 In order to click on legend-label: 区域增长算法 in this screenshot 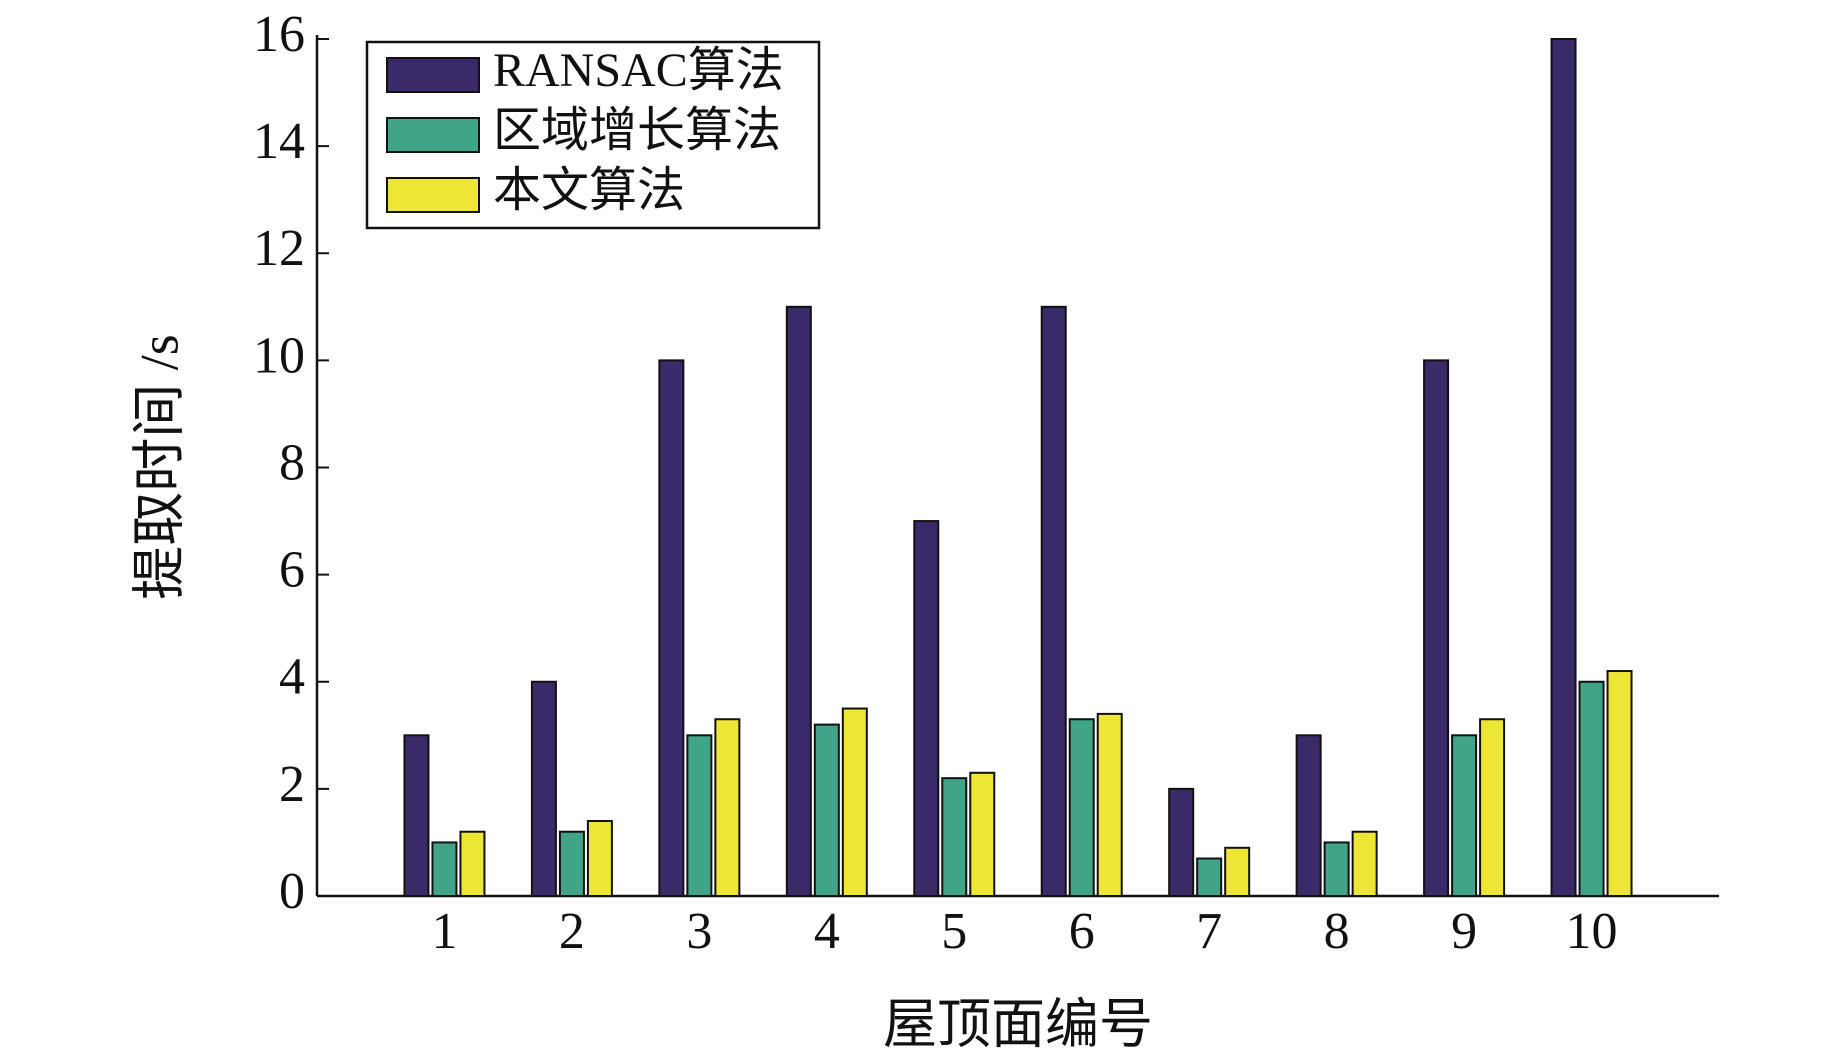, I will do `click(637, 130)`.